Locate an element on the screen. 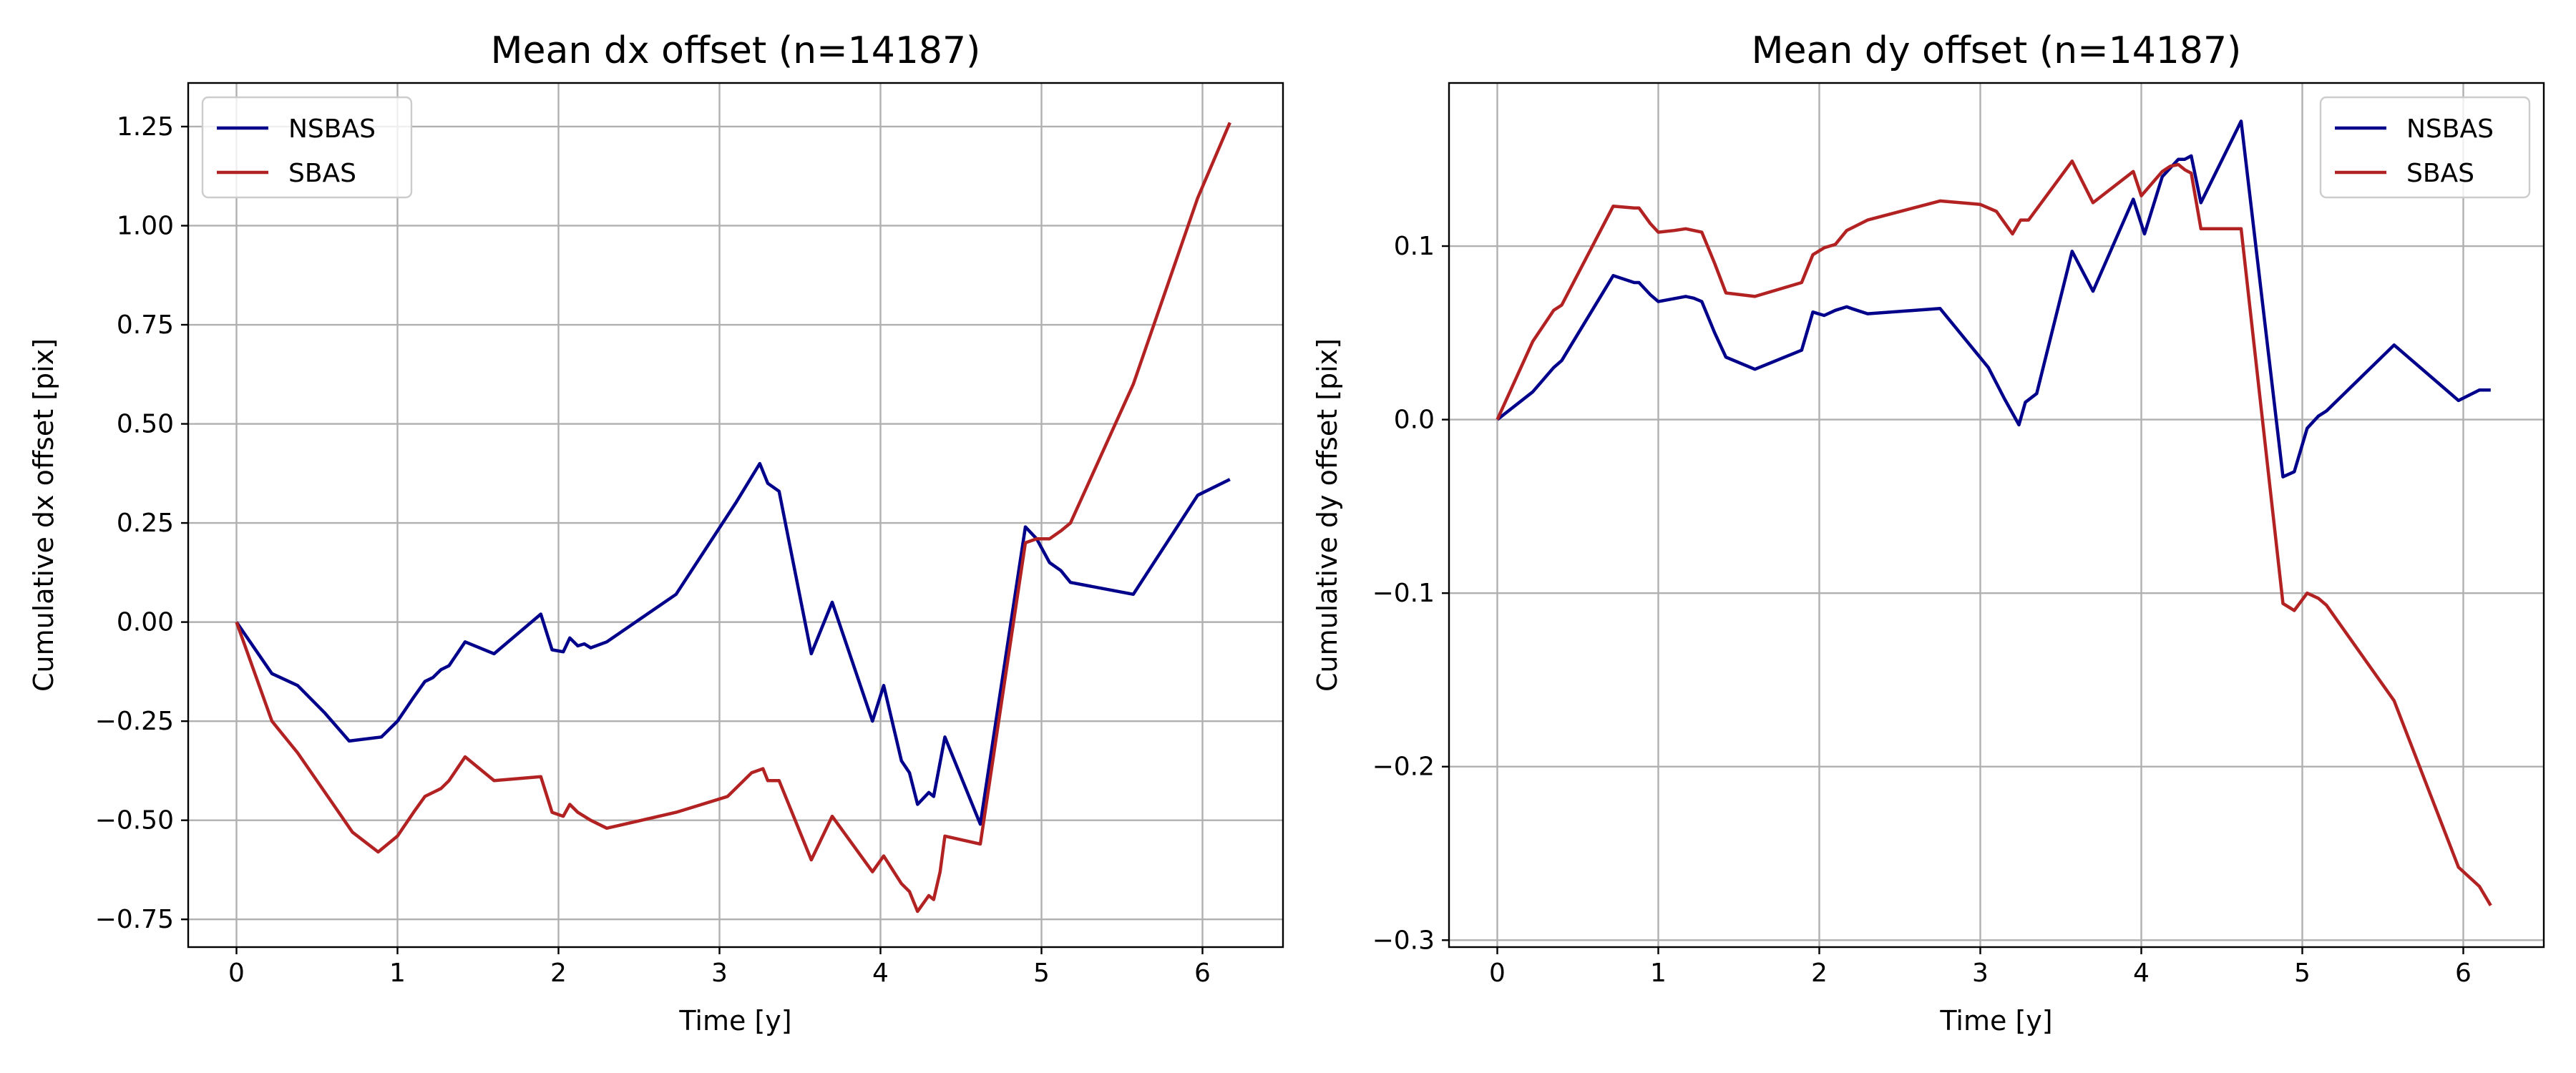 The image size is (2576, 1073). y-axis-label: Cumulative dy offset [pix] is located at coordinates (1327, 515).